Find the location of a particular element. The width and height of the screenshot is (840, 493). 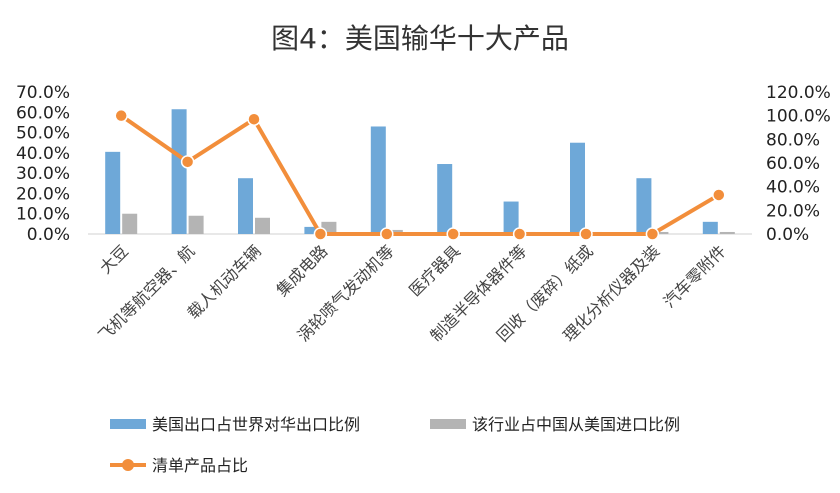

legend-swatch-us-export-share is located at coordinates (128, 424).